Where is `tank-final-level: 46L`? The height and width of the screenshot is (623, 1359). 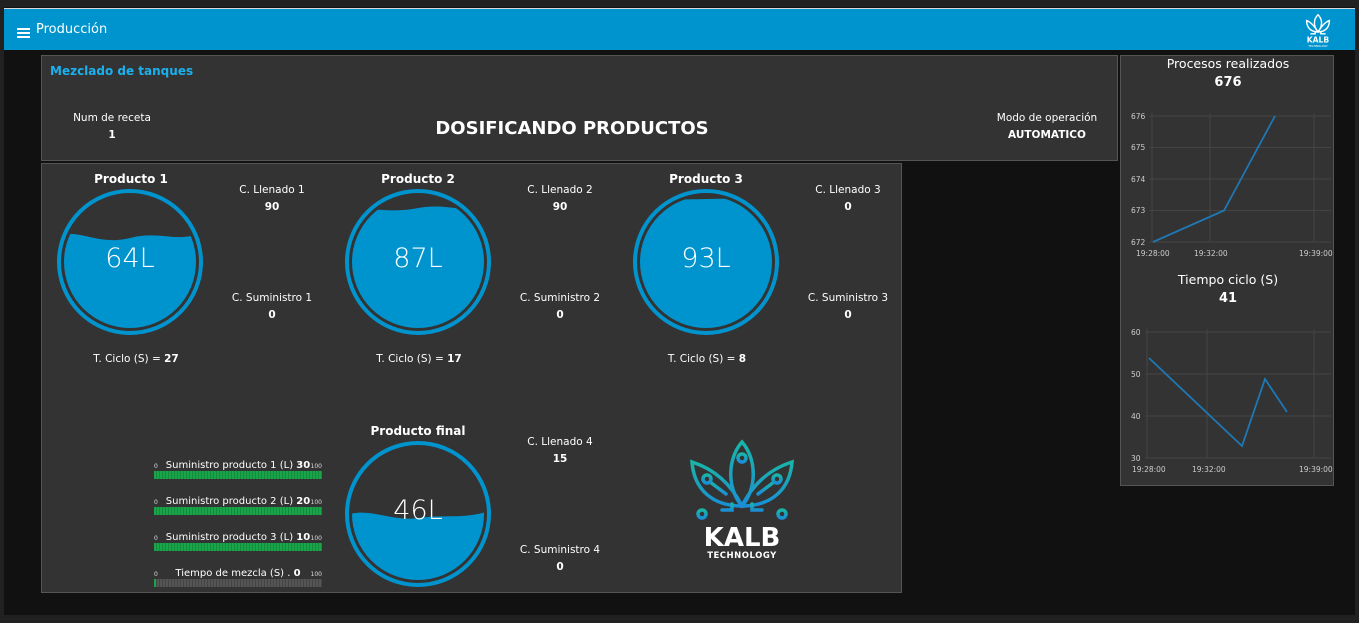 tank-final-level: 46L is located at coordinates (418, 510).